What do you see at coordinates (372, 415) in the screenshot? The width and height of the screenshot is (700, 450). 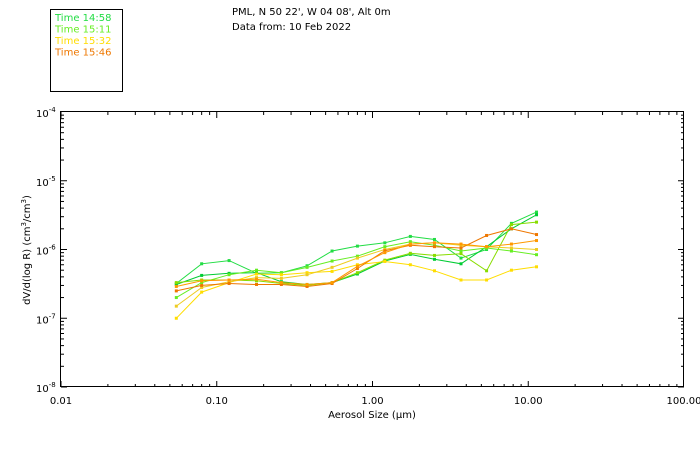 I see `x-axis-label: Aerosol Size (µm)` at bounding box center [372, 415].